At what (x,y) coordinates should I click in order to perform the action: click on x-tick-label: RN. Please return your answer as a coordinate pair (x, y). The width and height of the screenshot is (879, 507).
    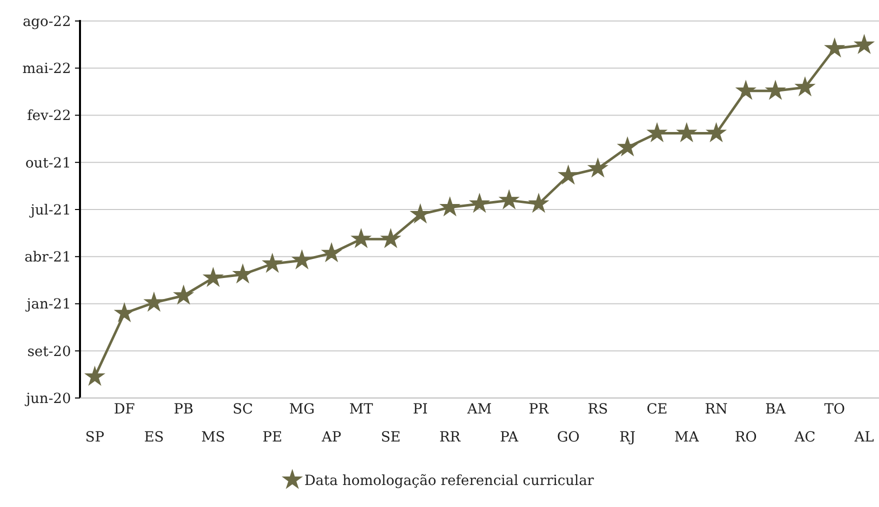
    Looking at the image, I should click on (716, 410).